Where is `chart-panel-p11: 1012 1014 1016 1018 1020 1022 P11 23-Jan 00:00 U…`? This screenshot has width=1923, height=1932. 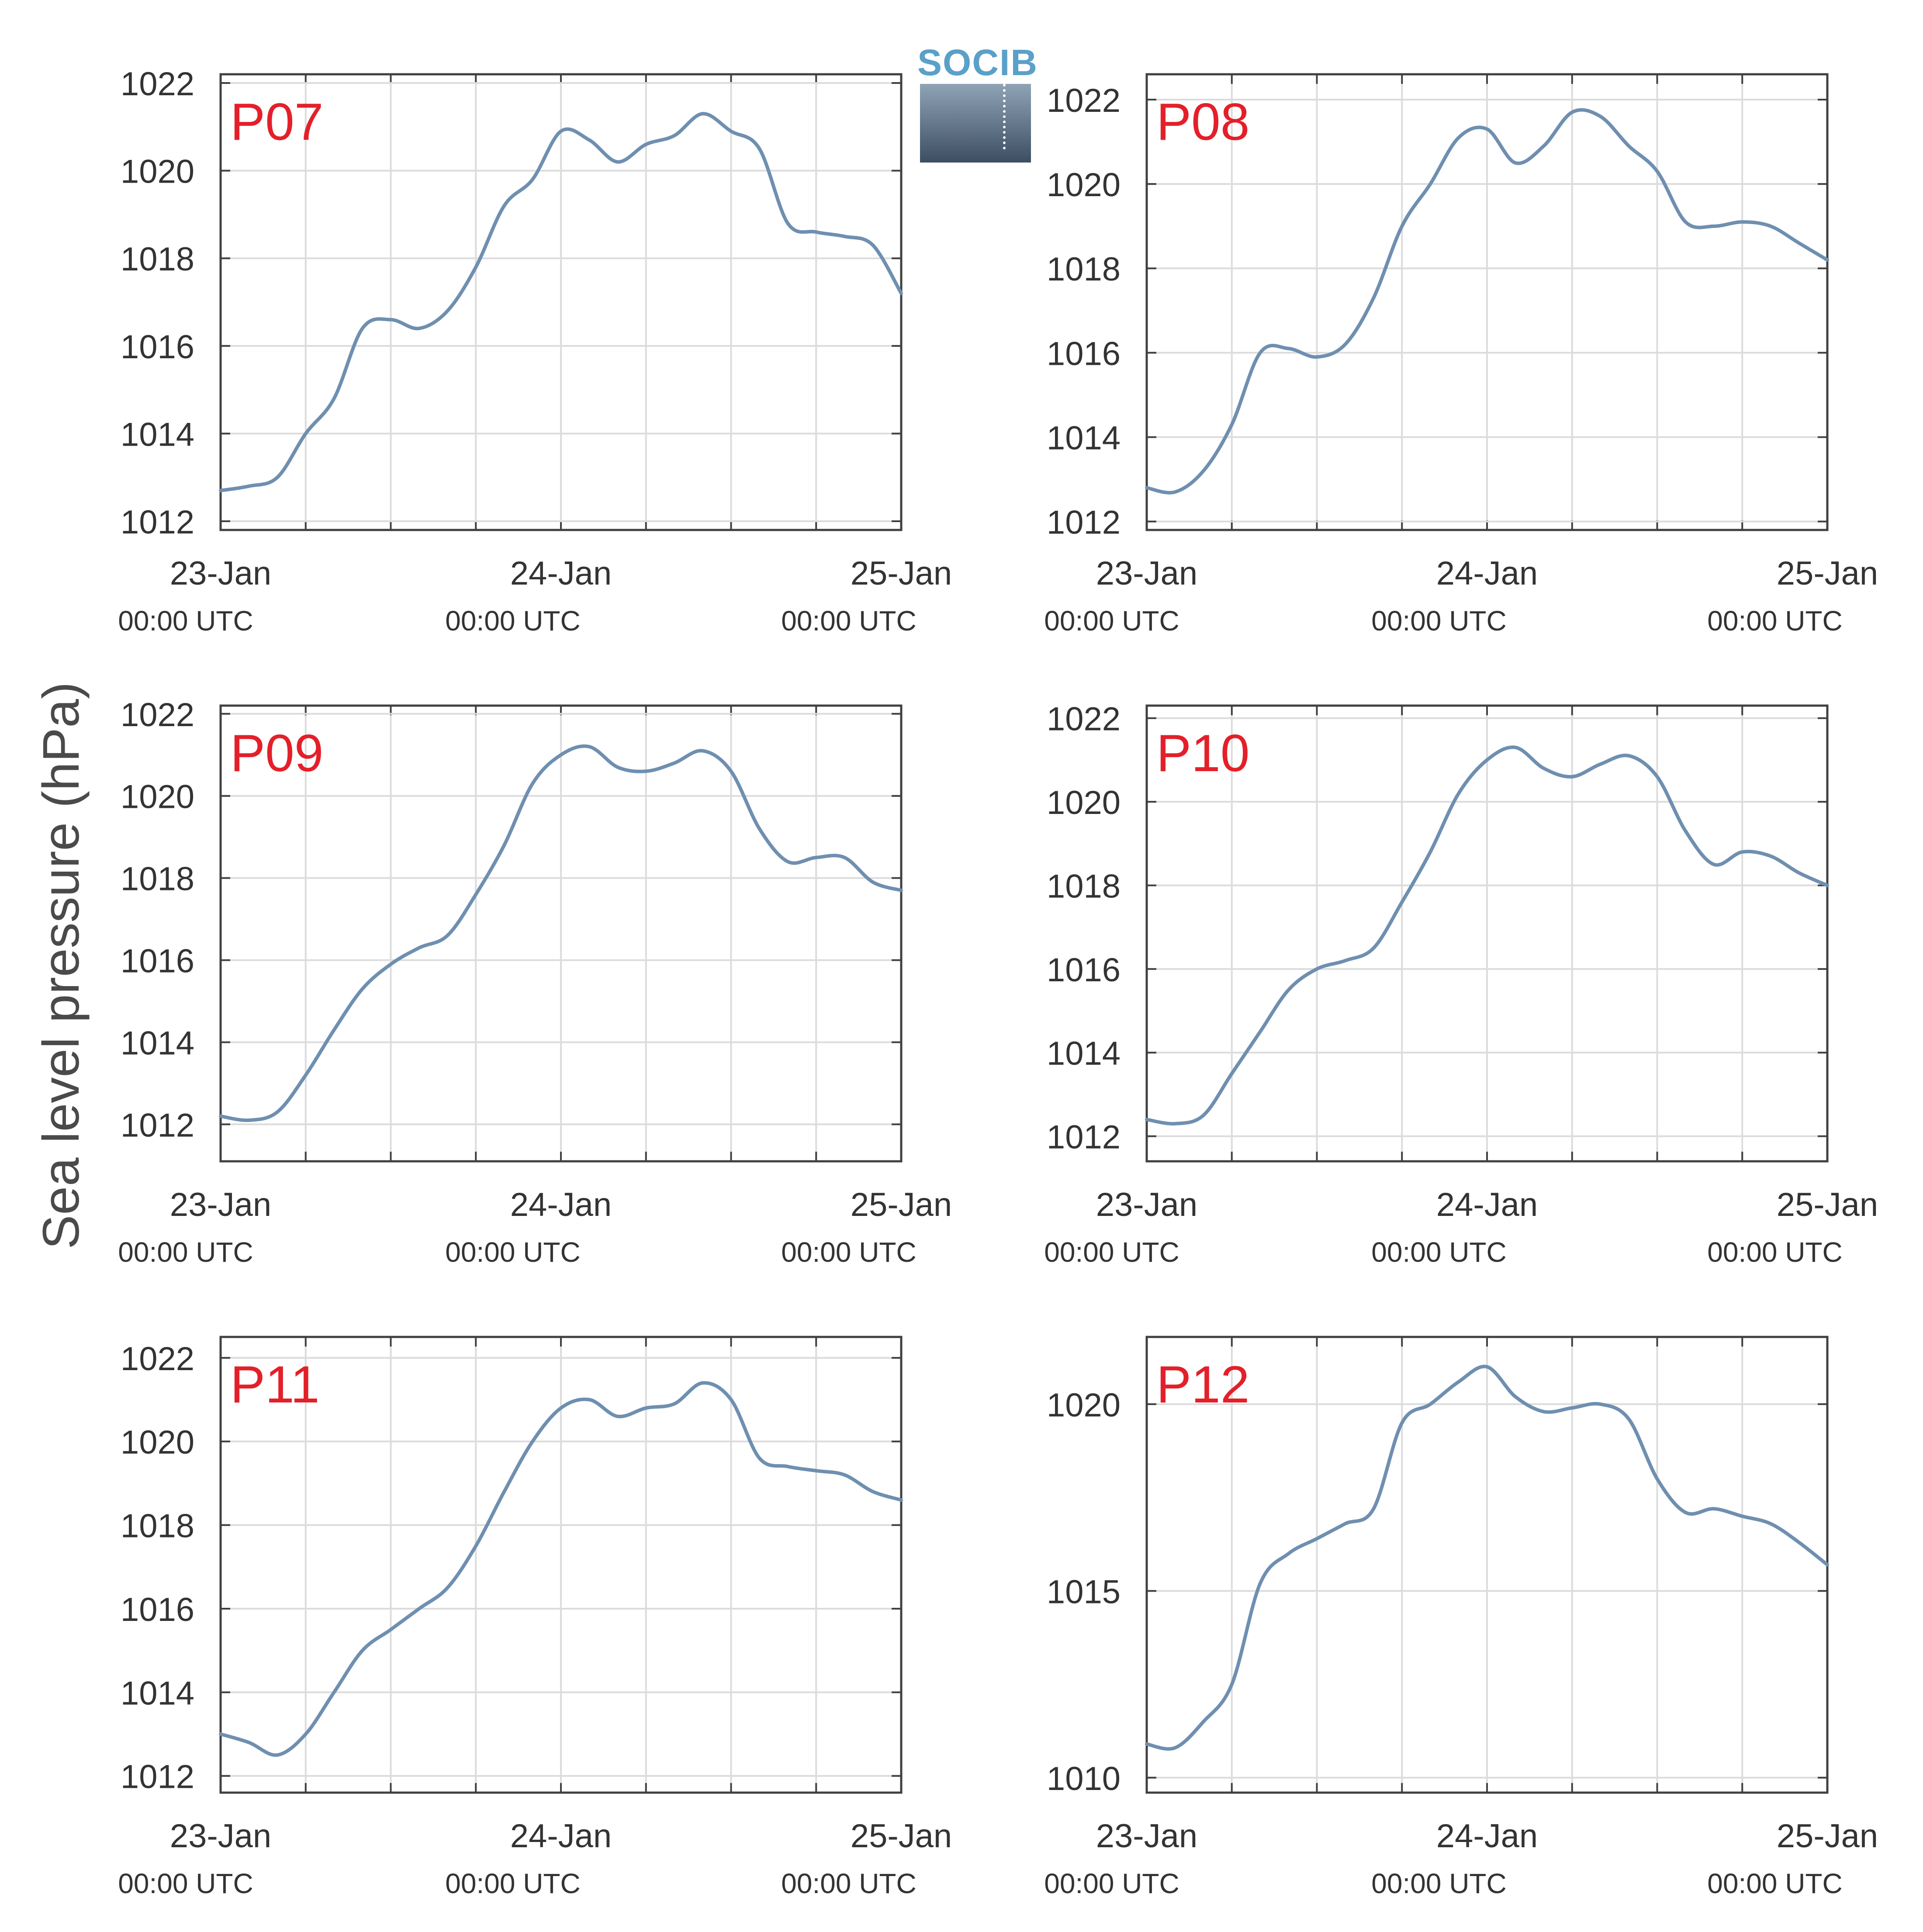 chart-panel-p11: 1012 1014 1016 1018 1020 1022 P11 23-Jan 00:00 U… is located at coordinates (535, 1617).